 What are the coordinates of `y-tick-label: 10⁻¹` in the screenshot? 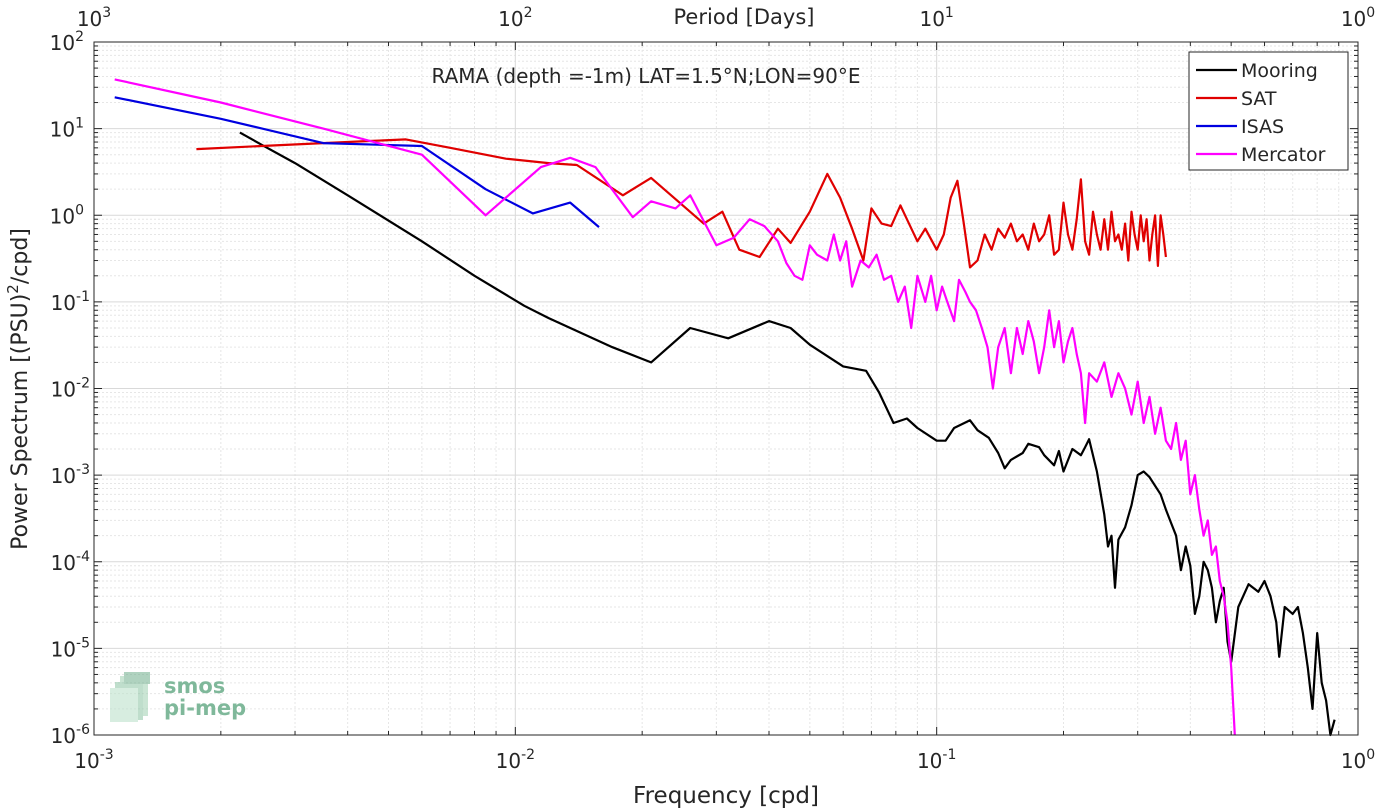 It's located at (70, 302).